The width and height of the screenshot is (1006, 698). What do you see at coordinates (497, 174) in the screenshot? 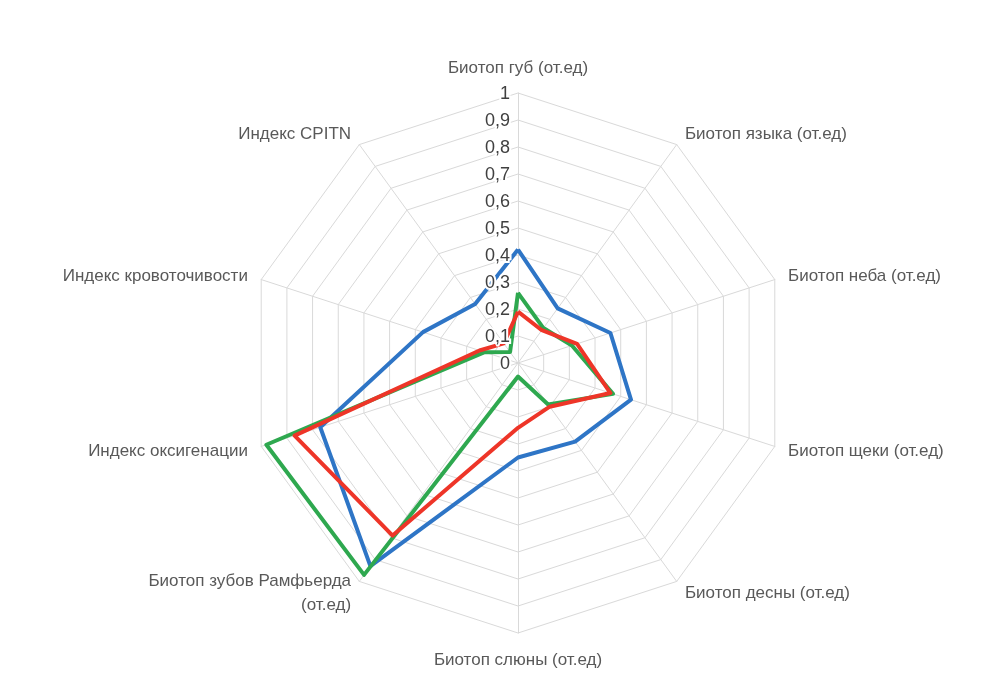
I see `y-tick-label: 0,7` at bounding box center [497, 174].